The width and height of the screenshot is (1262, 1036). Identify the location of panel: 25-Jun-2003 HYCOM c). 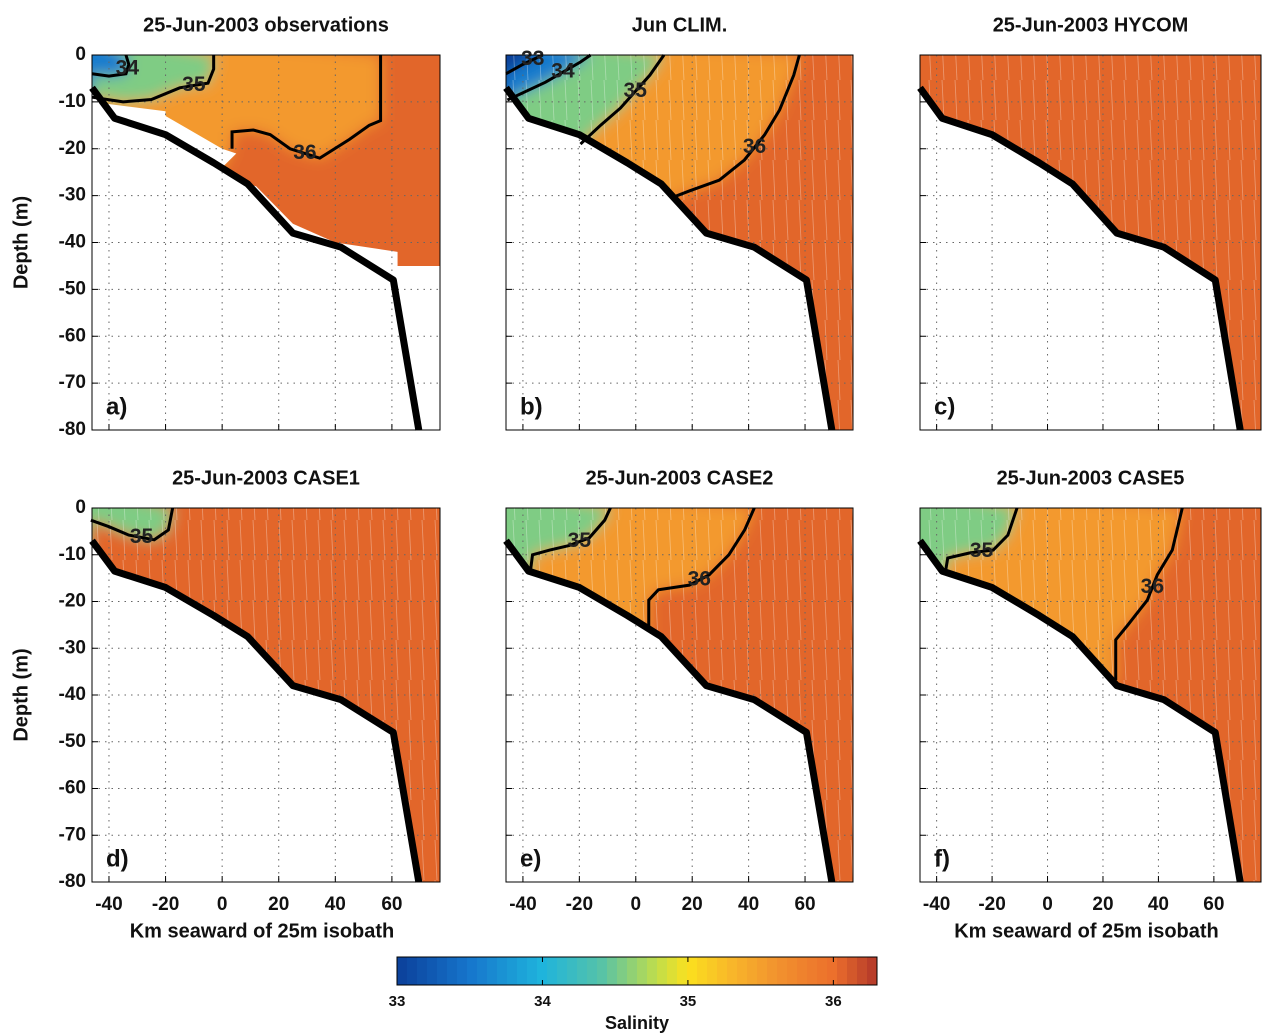
(1089, 222).